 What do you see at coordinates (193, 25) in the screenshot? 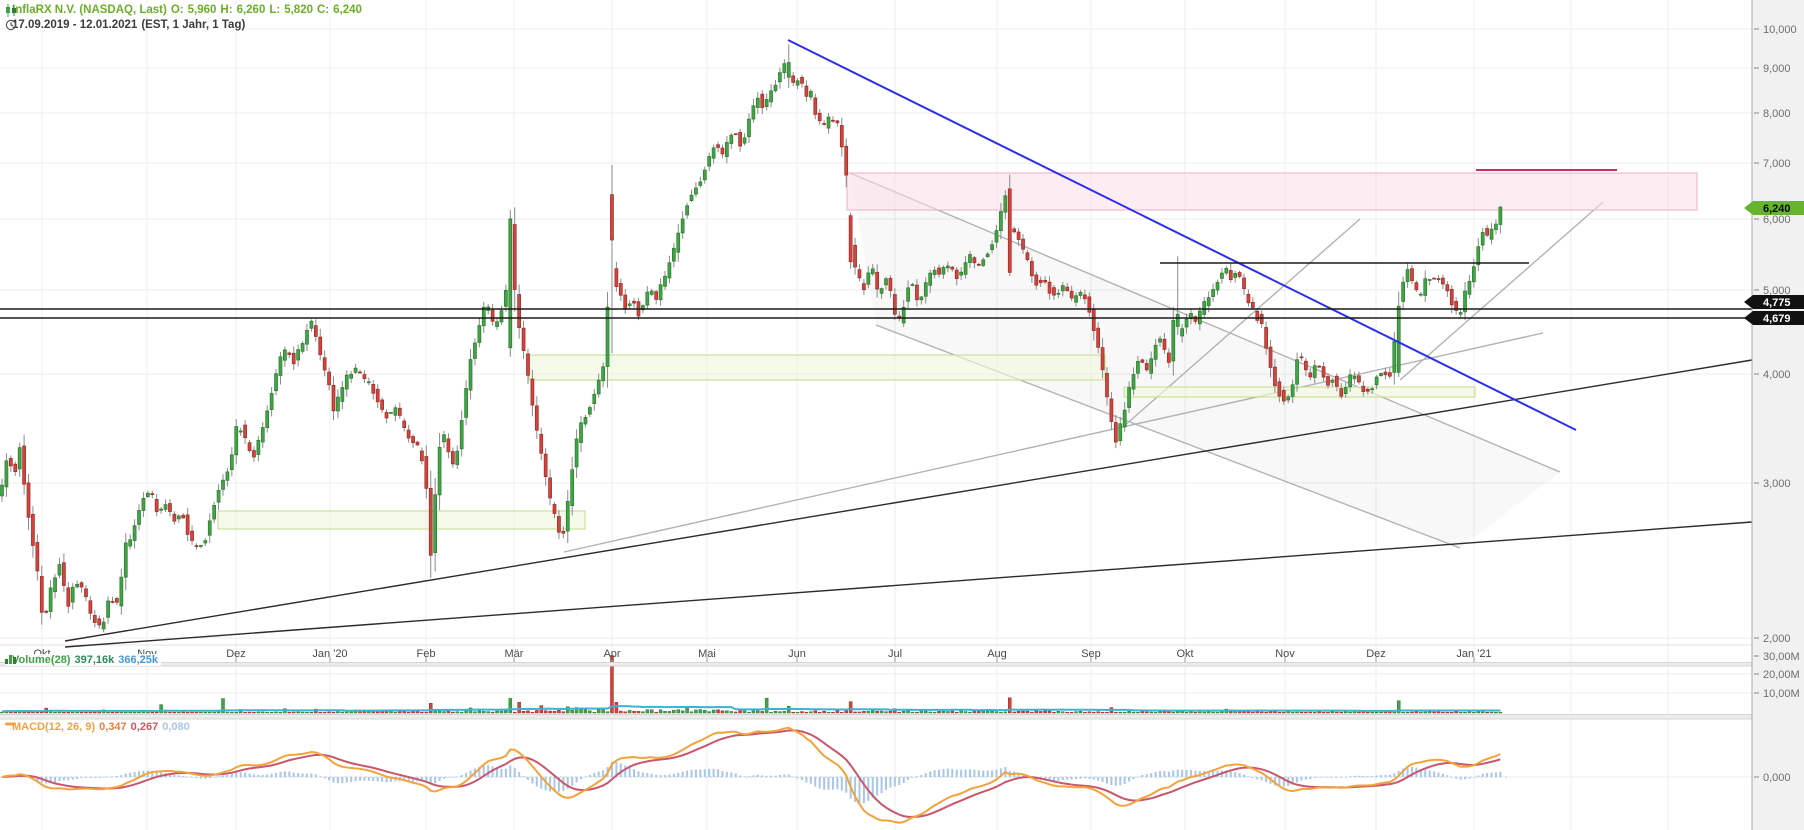
I see `timeframe: (EST, 1 Jahr, 1 Tag)` at bounding box center [193, 25].